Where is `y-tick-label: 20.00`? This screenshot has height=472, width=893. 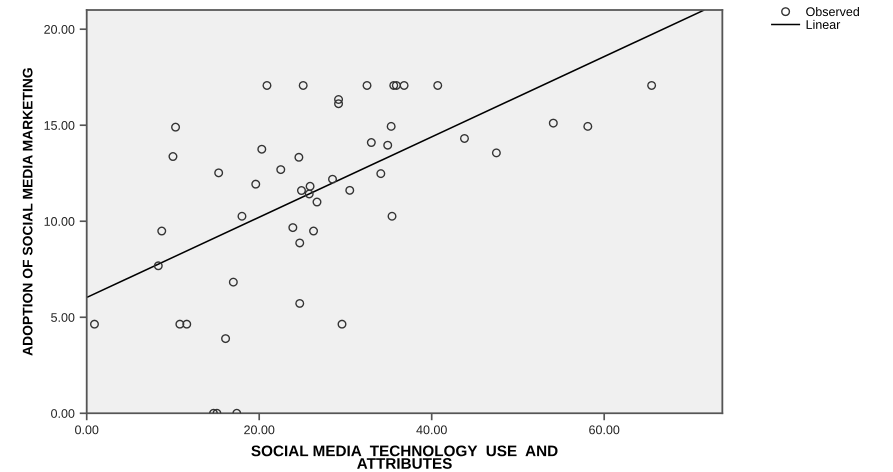
y-tick-label: 20.00 is located at coordinates (59, 29).